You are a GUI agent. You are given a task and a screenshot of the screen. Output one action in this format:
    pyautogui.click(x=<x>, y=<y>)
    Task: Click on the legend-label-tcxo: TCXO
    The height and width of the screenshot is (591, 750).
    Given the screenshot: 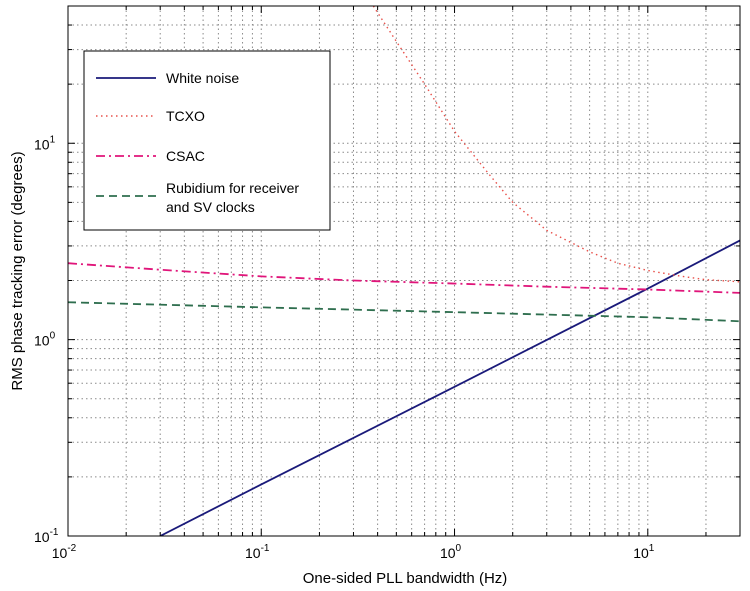 What is the action you would take?
    pyautogui.click(x=185, y=116)
    